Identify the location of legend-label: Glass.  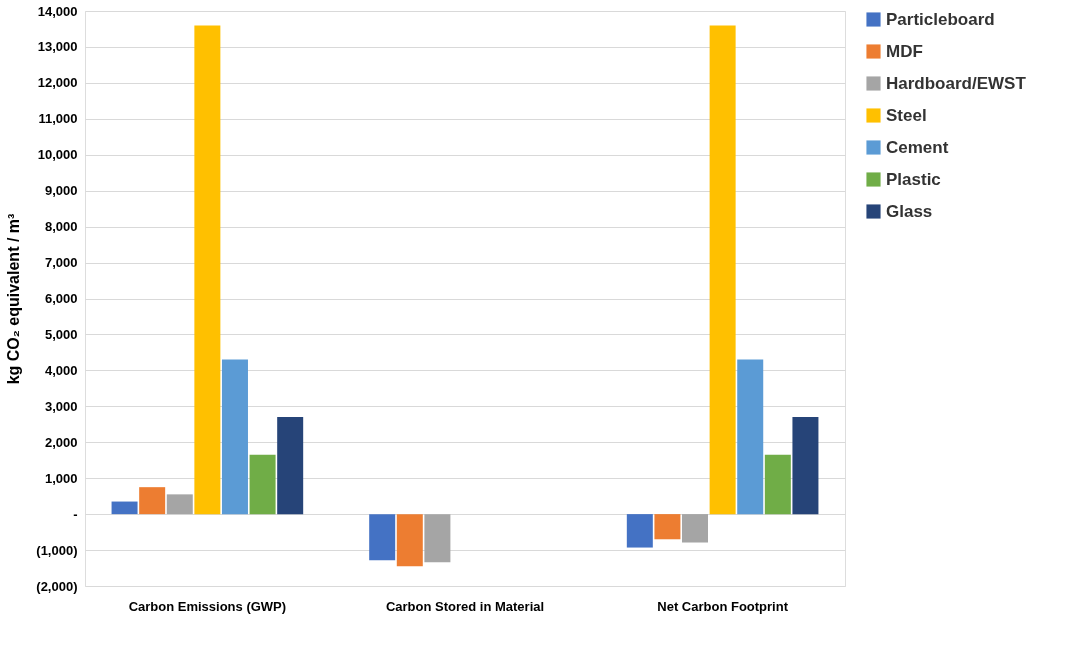
(909, 211).